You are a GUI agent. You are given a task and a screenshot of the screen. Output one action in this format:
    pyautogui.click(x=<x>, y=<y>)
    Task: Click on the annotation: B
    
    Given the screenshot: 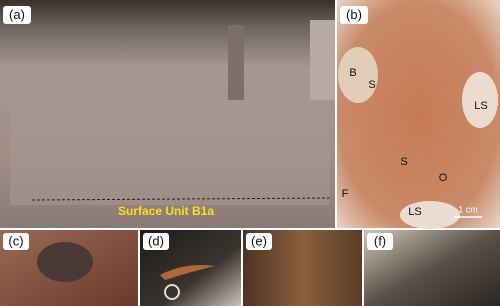 What is the action you would take?
    pyautogui.click(x=352, y=73)
    